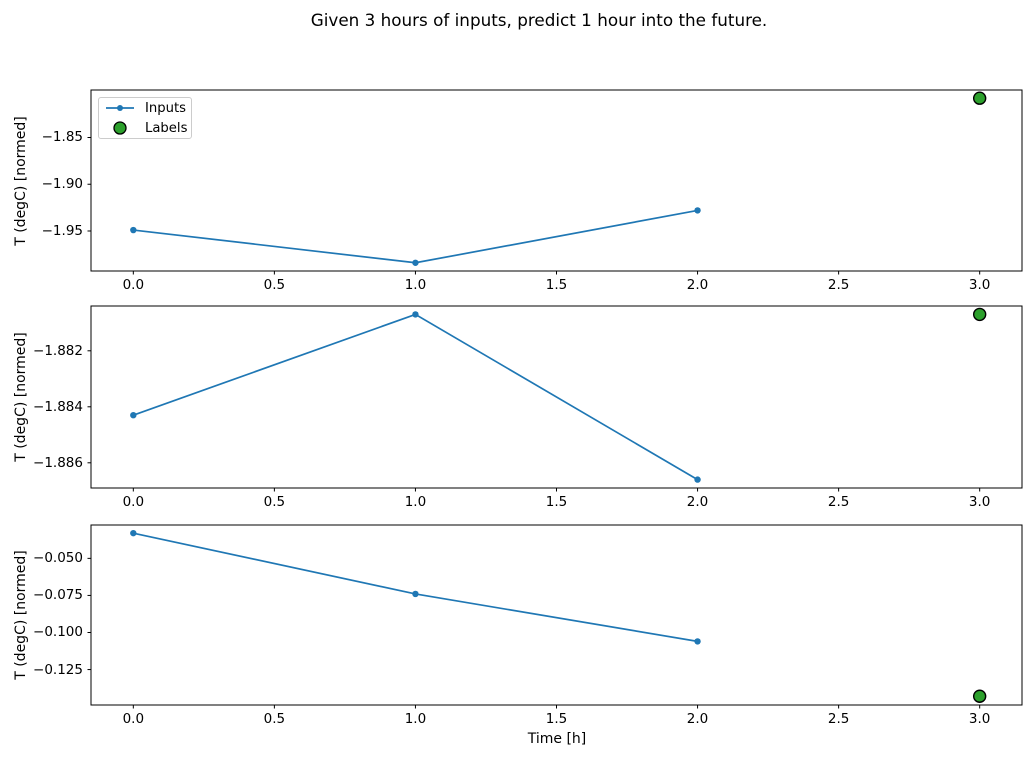 This screenshot has height=759, width=1030. I want to click on y-tick-label: −1.884, so click(58, 406).